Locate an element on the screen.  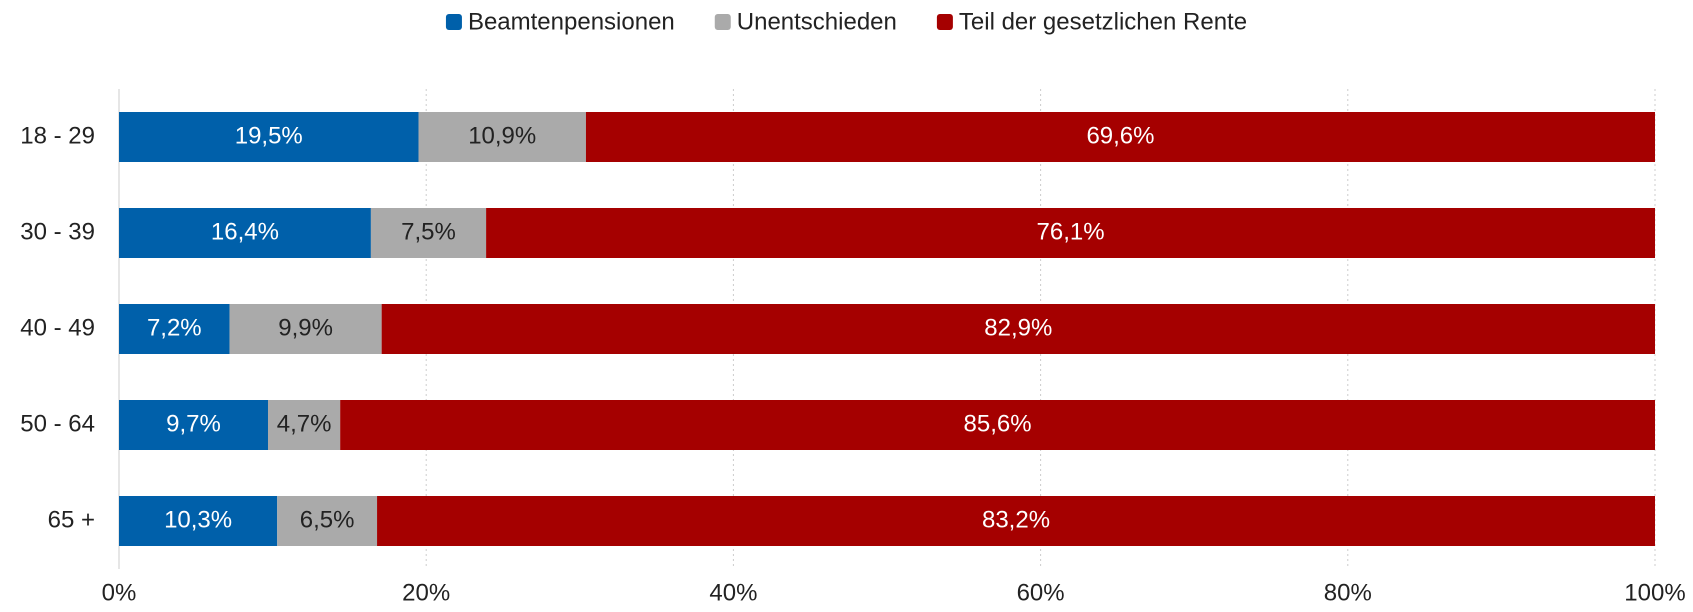
y-tick-label: 65 + is located at coordinates (71, 519).